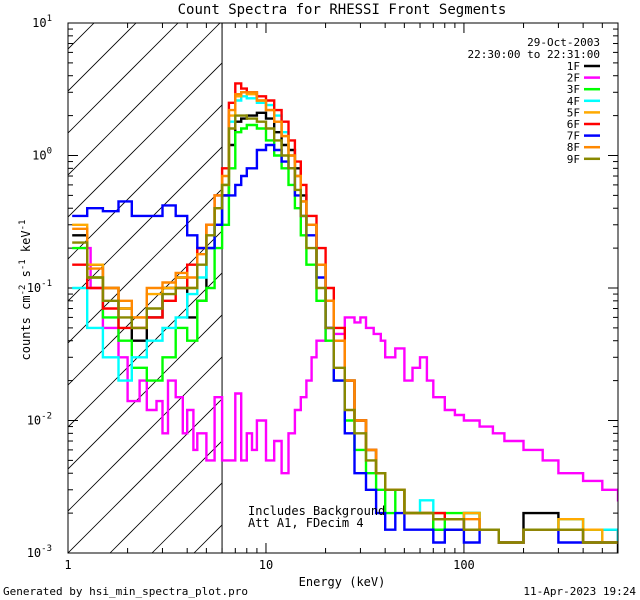 The image size is (640, 600). I want to click on legend-label: 1F, so click(573, 66).